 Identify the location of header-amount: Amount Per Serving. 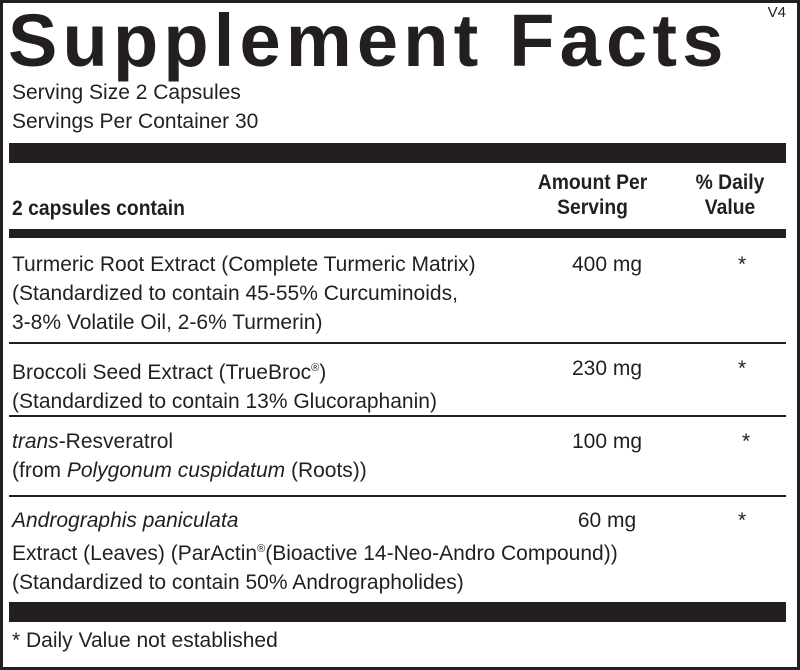
(592, 195).